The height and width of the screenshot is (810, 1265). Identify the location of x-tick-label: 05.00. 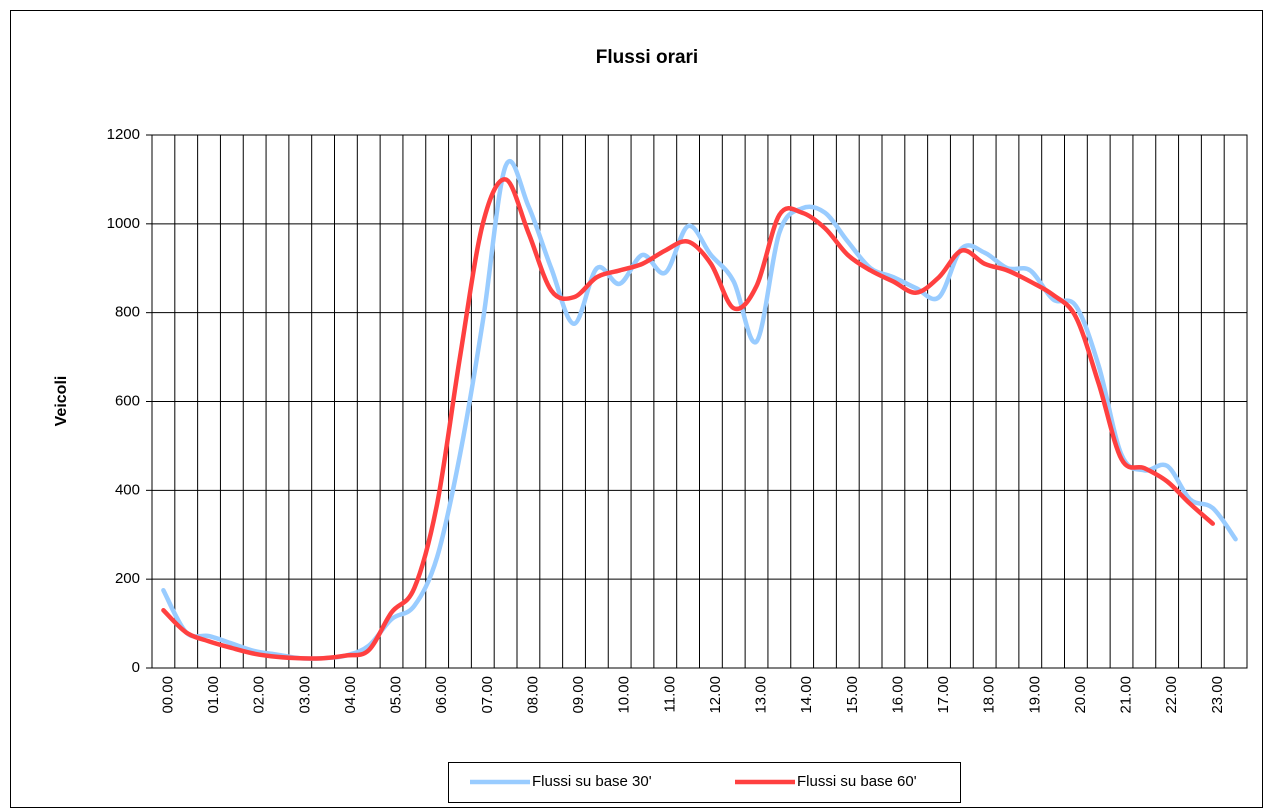
(396, 695).